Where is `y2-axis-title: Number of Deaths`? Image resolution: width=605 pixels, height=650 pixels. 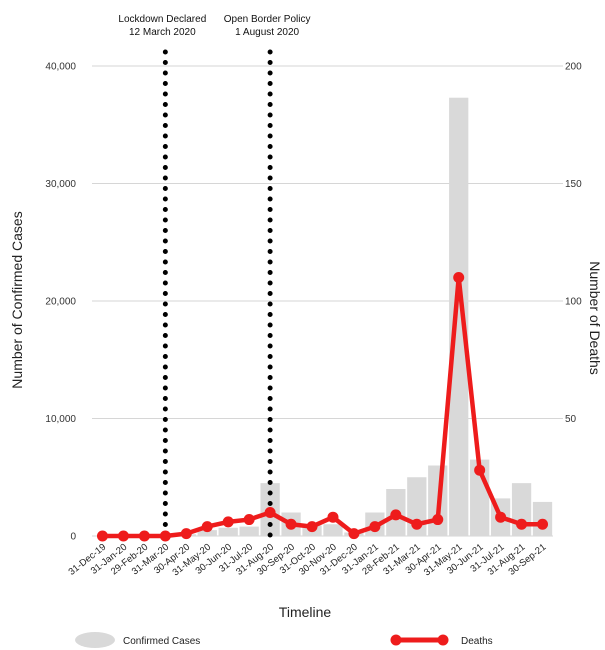 y2-axis-title: Number of Deaths is located at coordinates (595, 318).